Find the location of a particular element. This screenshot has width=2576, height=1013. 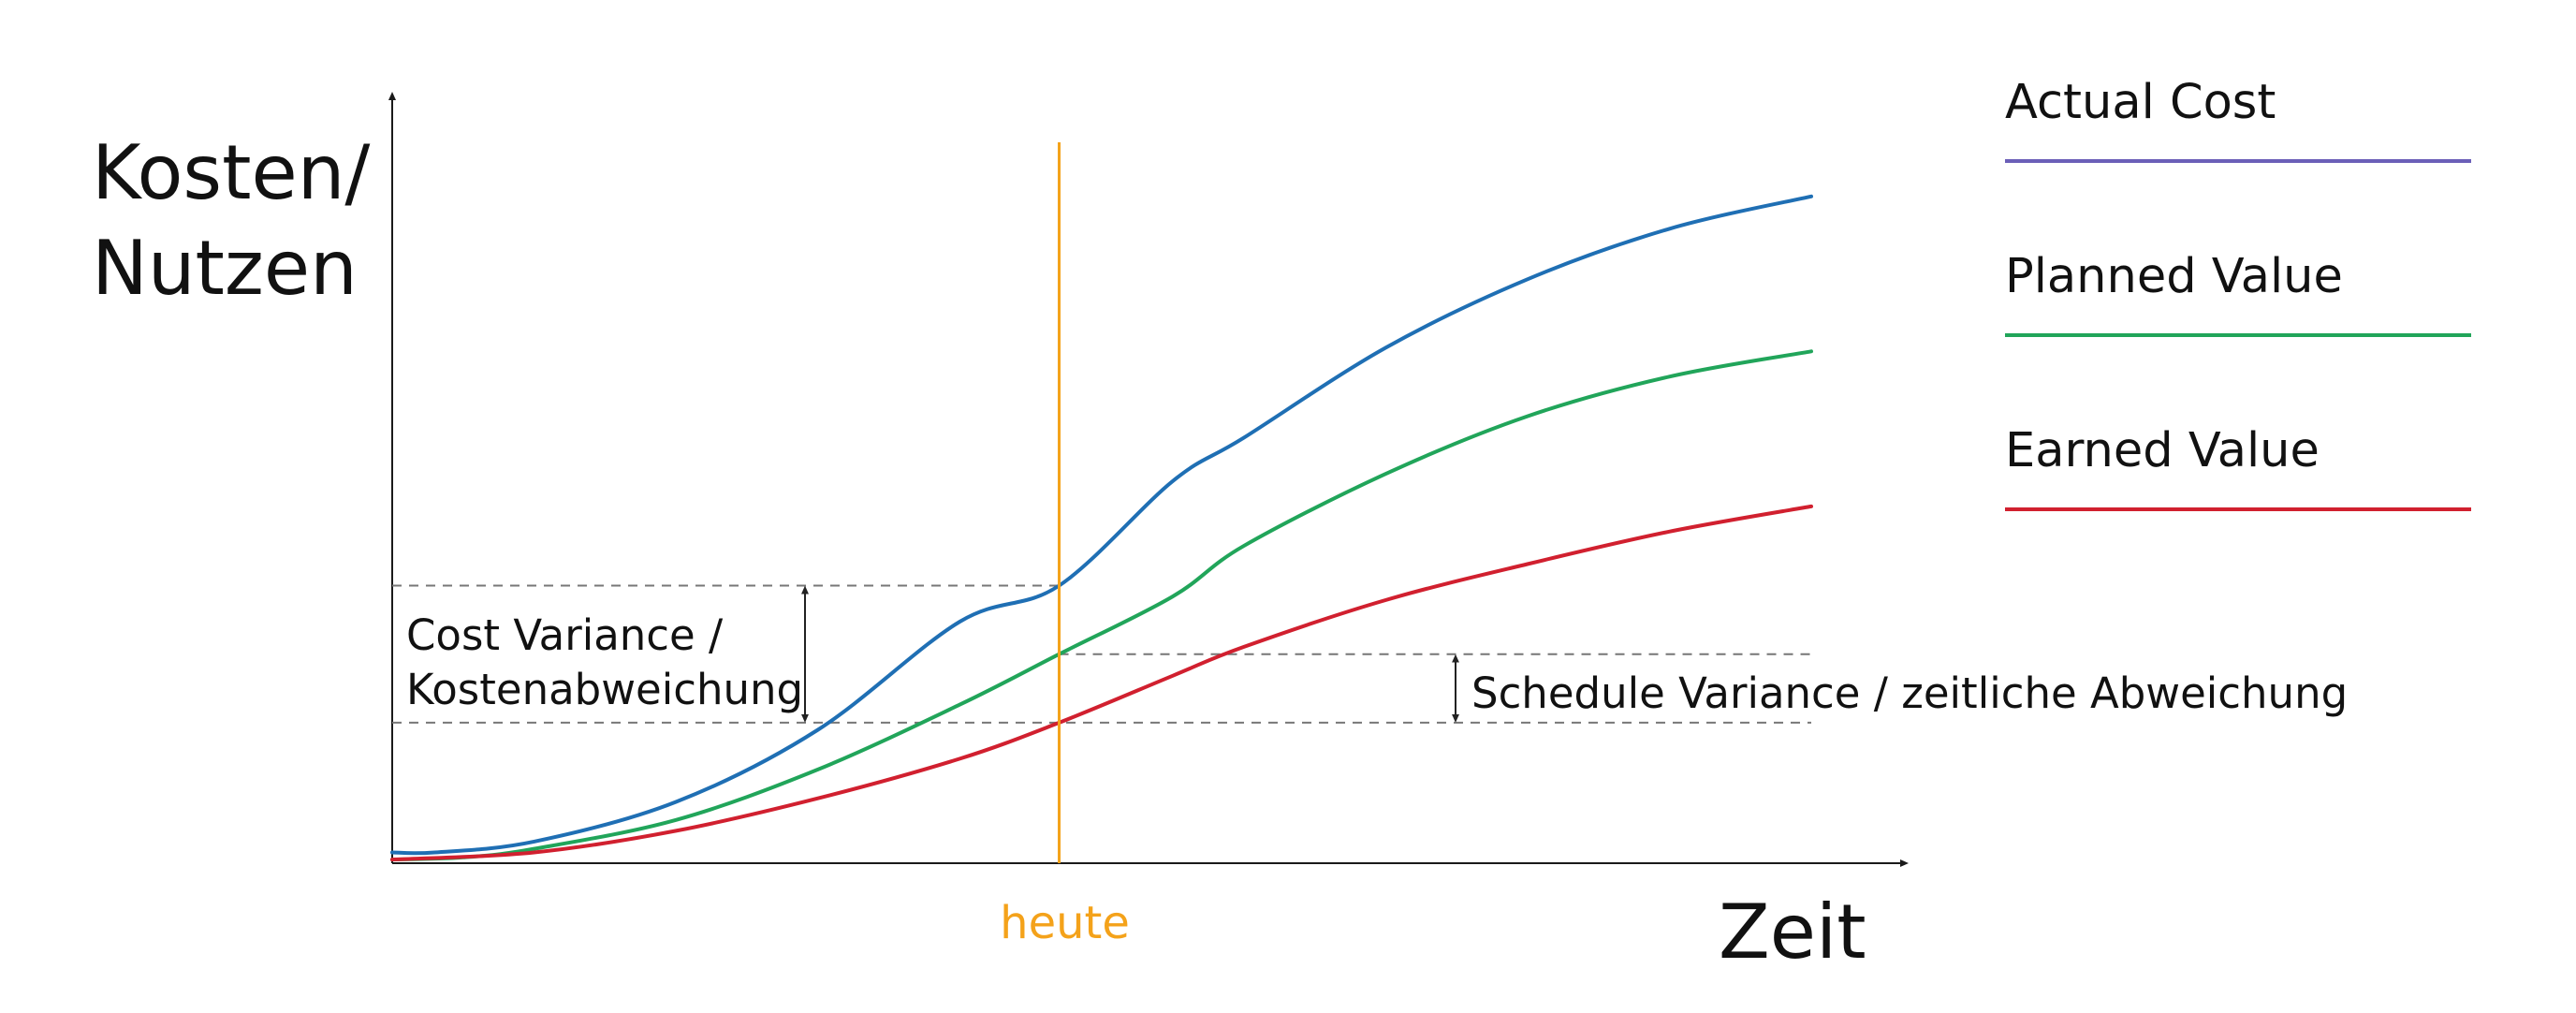

variance-lines is located at coordinates (1101, 654).